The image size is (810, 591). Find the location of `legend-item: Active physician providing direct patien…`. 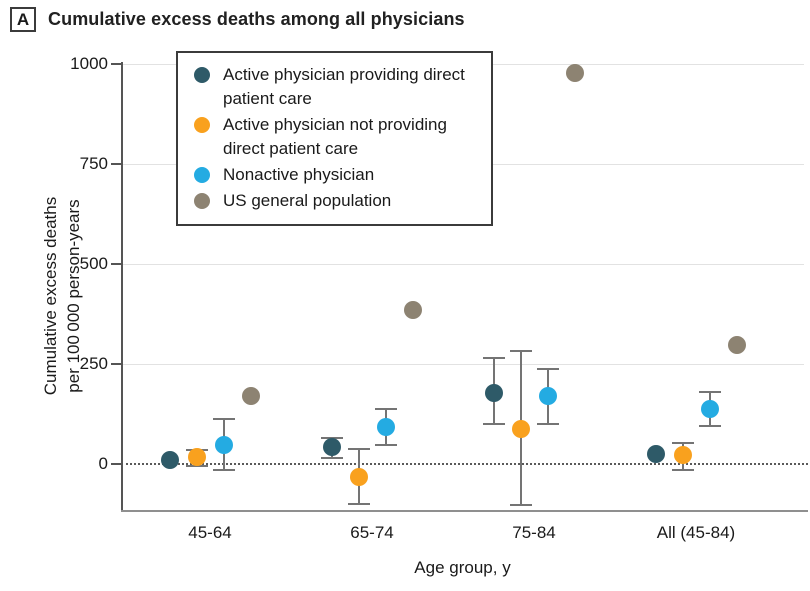

legend-item: Active physician providing direct patien… is located at coordinates (335, 87).